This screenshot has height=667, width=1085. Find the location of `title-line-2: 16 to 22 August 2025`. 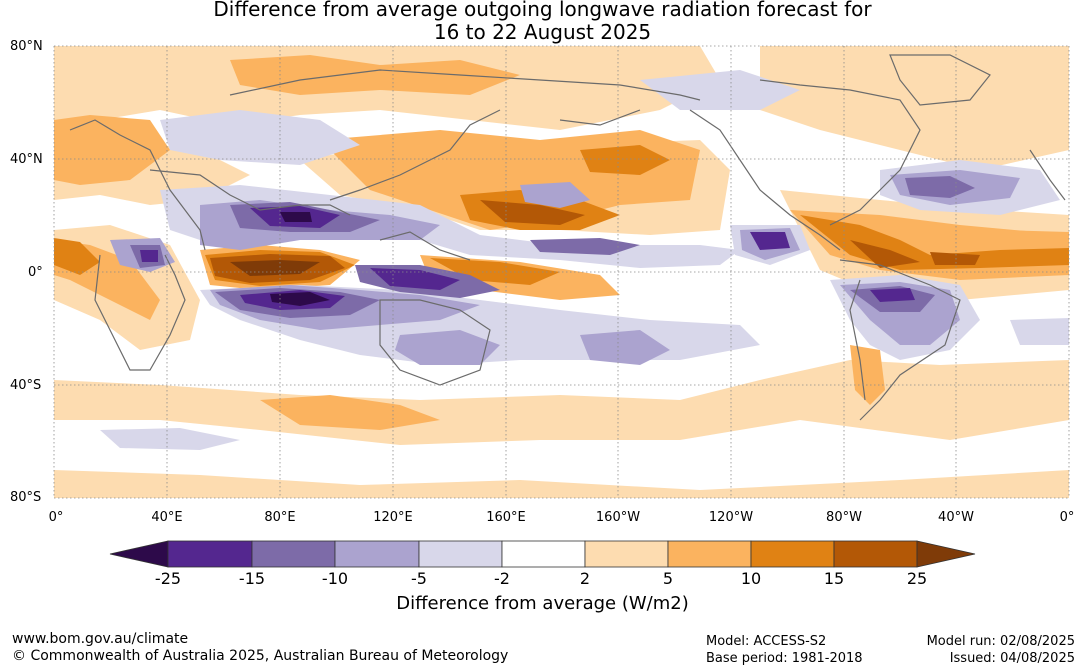

title-line-2: 16 to 22 August 2025 is located at coordinates (542, 32).